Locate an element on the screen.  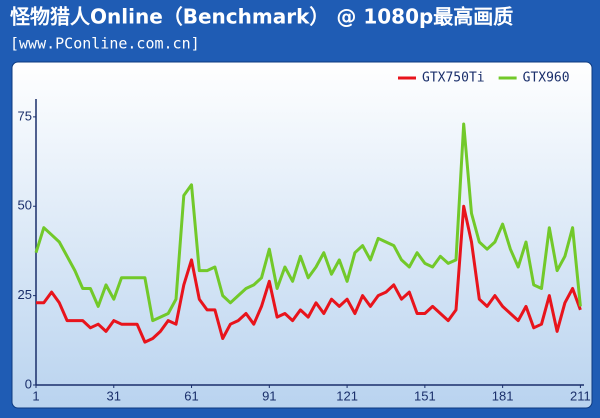
legend-label: GTX750Ti is located at coordinates (453, 78).